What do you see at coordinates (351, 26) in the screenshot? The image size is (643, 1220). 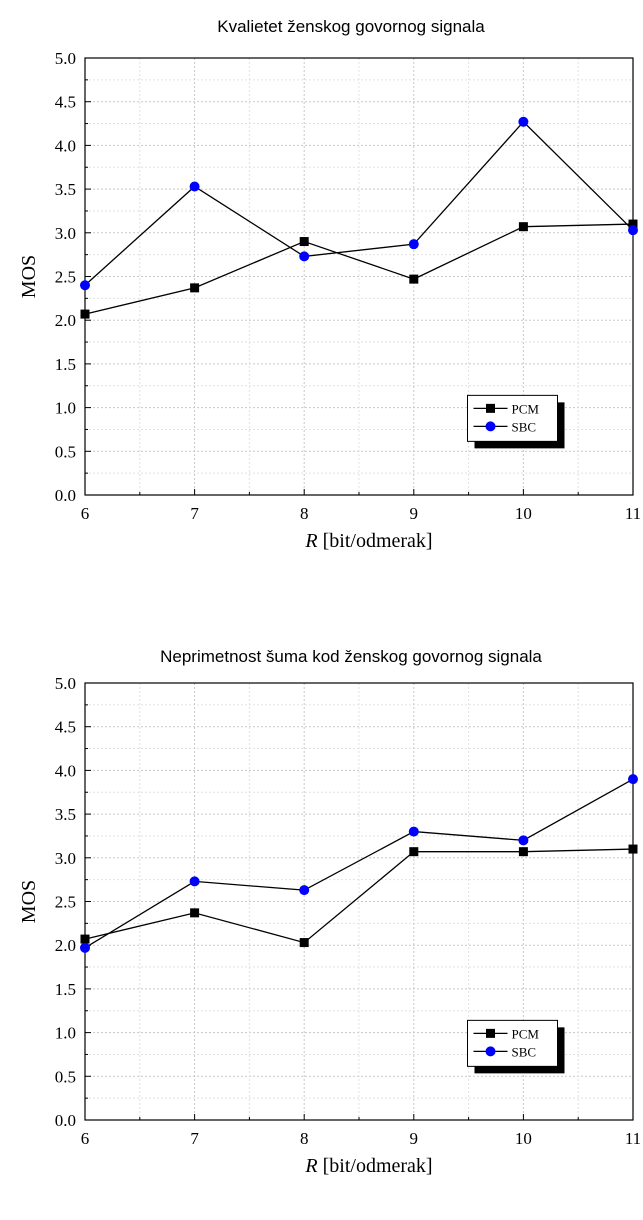 I see `chart-title: Kvalietet ženskog govornog signala` at bounding box center [351, 26].